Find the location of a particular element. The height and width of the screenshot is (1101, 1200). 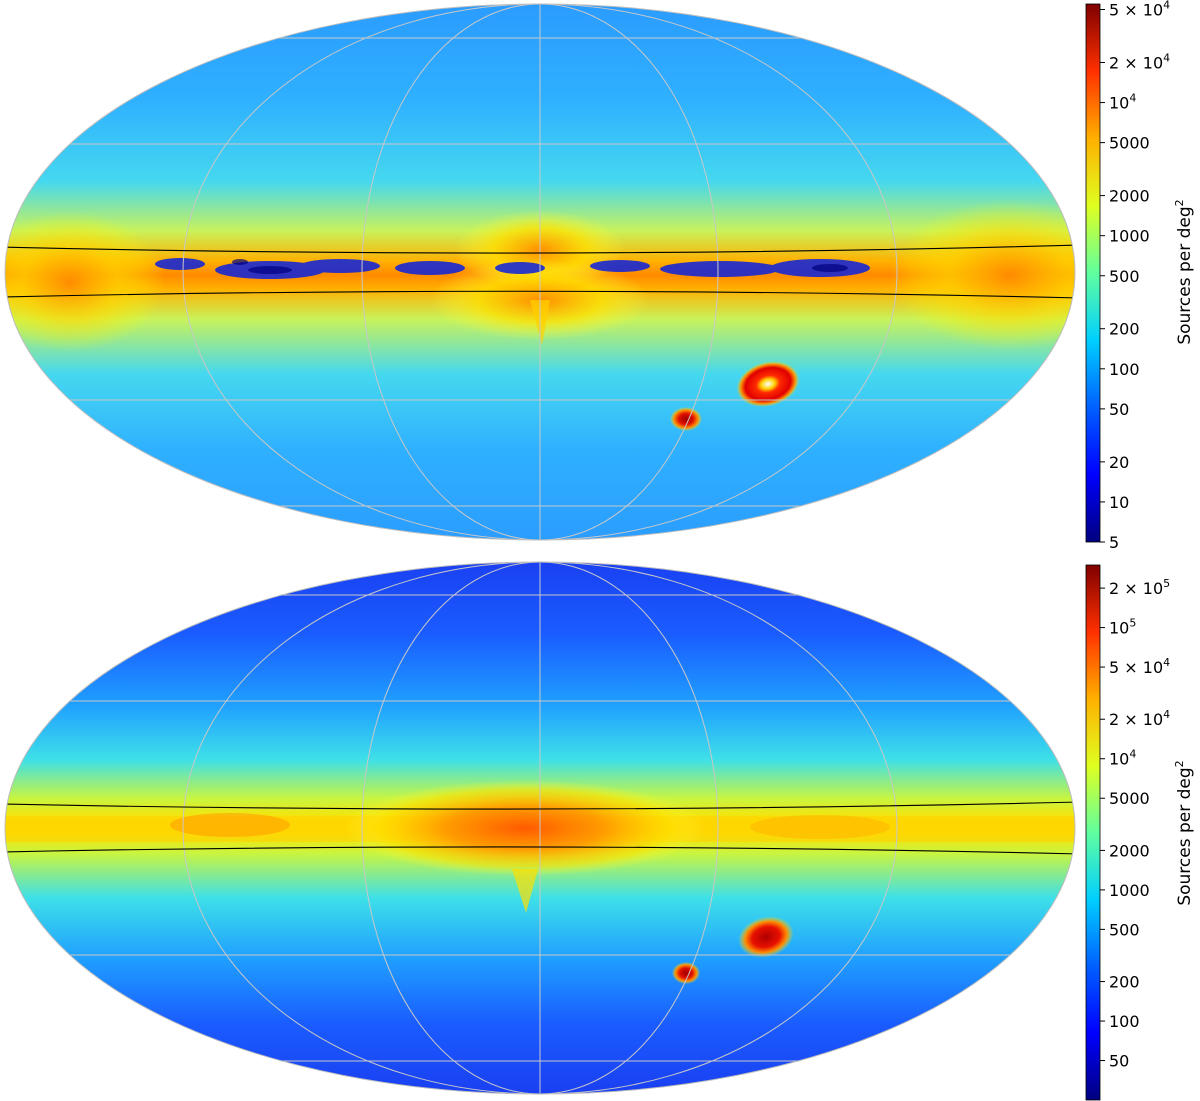

top-dust-lanes is located at coordinates (512, 268).